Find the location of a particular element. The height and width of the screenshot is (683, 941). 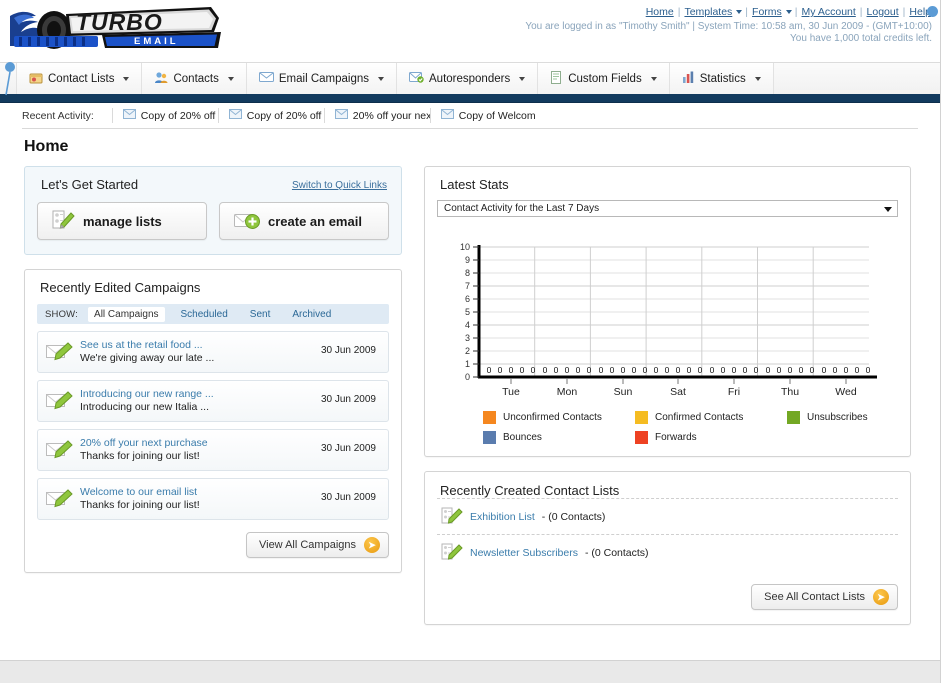

svg-text: TURBO is located at coordinates (119, 22).